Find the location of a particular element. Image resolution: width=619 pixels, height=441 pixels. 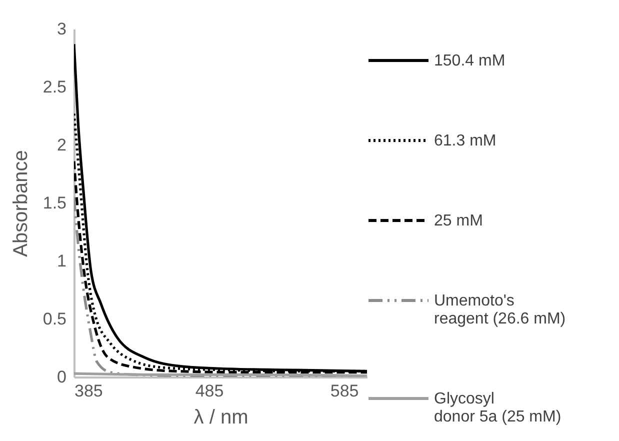

legend-label: 25 mM is located at coordinates (458, 221).